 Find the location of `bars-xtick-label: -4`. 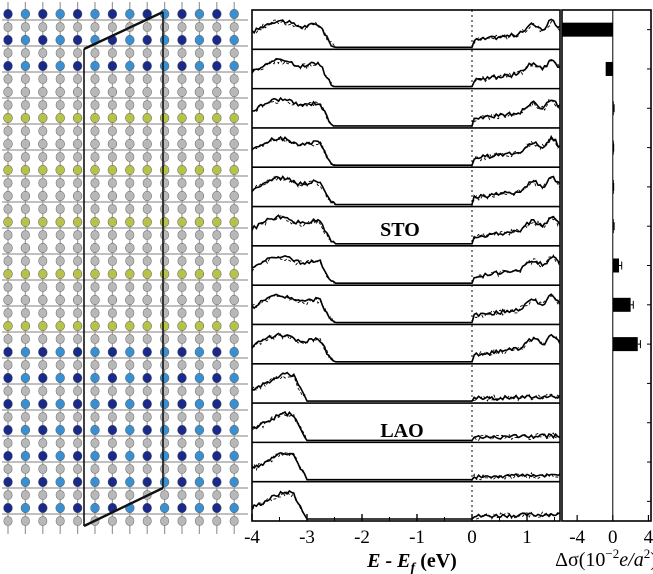

bars-xtick-label: -4 is located at coordinates (577, 537).